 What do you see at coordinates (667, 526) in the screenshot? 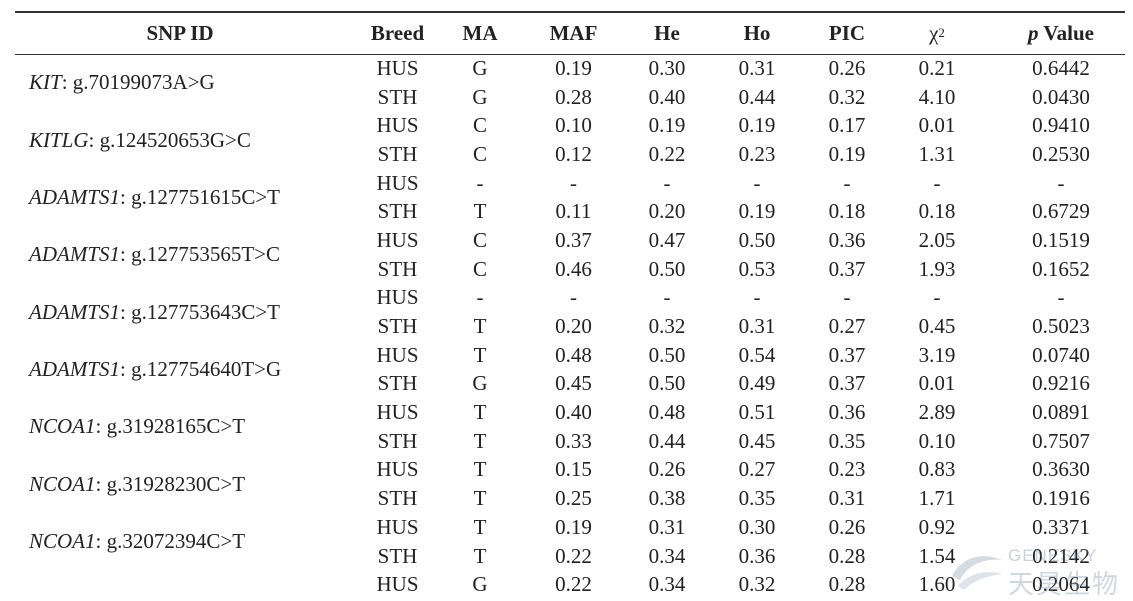
I see `cell-he: 0.31` at bounding box center [667, 526].